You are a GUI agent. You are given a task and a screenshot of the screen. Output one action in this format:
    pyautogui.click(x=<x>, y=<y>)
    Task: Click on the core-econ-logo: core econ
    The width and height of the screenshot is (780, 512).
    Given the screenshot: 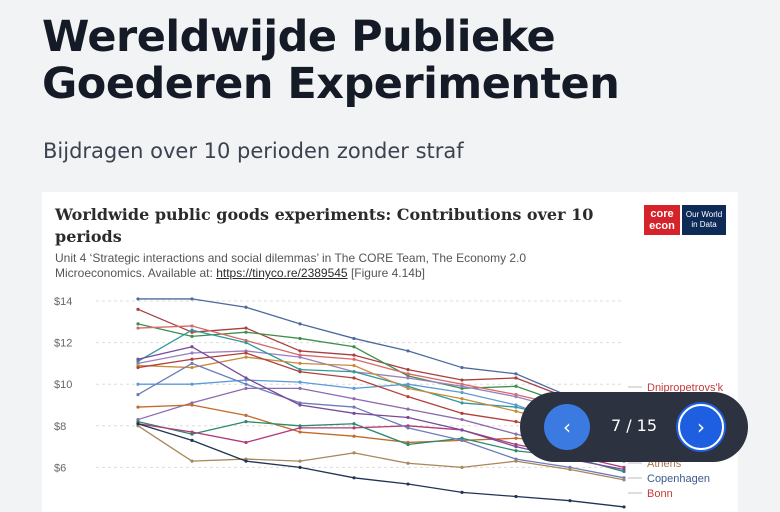 What is the action you would take?
    pyautogui.click(x=662, y=220)
    